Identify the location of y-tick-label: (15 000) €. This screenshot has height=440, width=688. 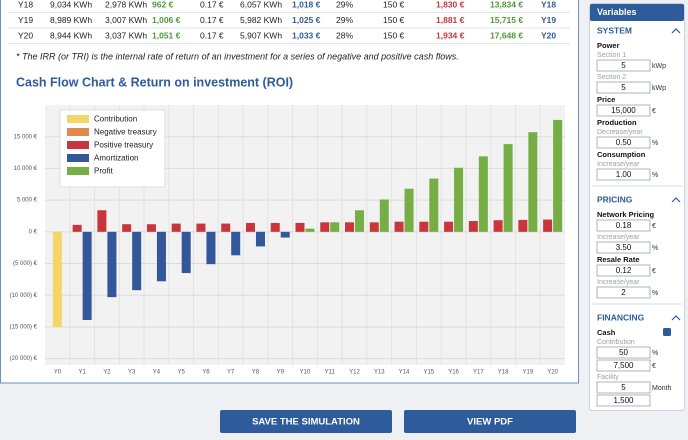
(24, 328).